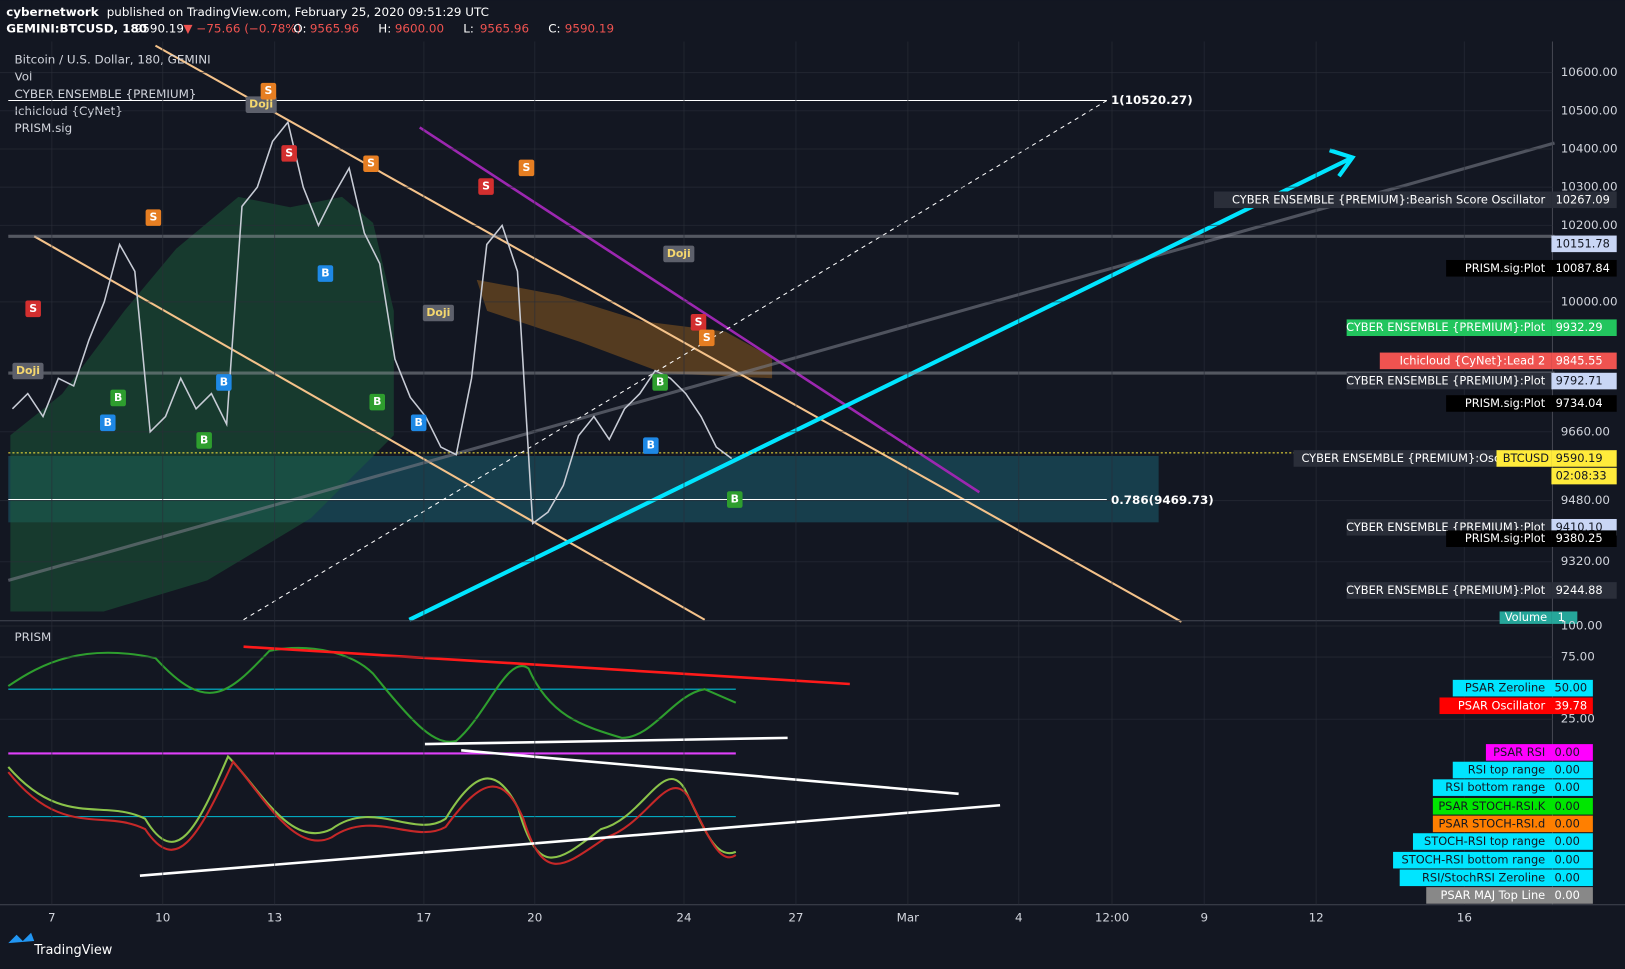 The image size is (1625, 969). Describe the element at coordinates (1589, 110) in the screenshot. I see `price-tick-label: 10500.00` at that location.